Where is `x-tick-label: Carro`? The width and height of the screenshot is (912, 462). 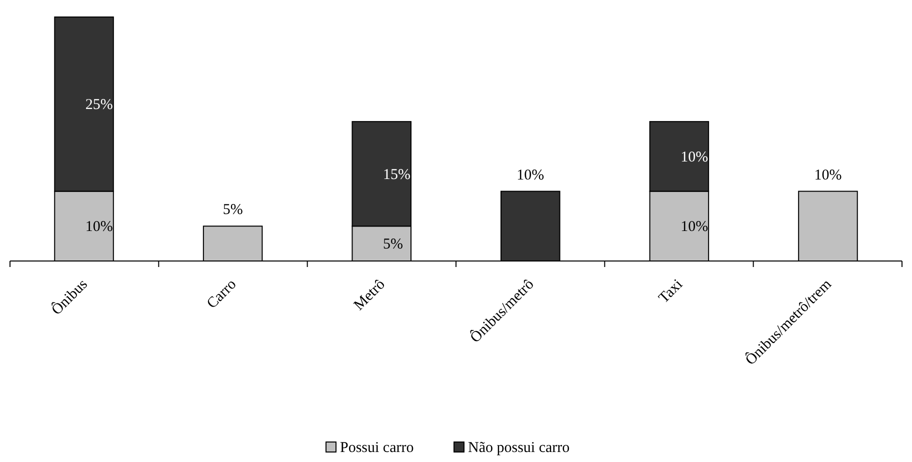
x-tick-label: Carro is located at coordinates (222, 294).